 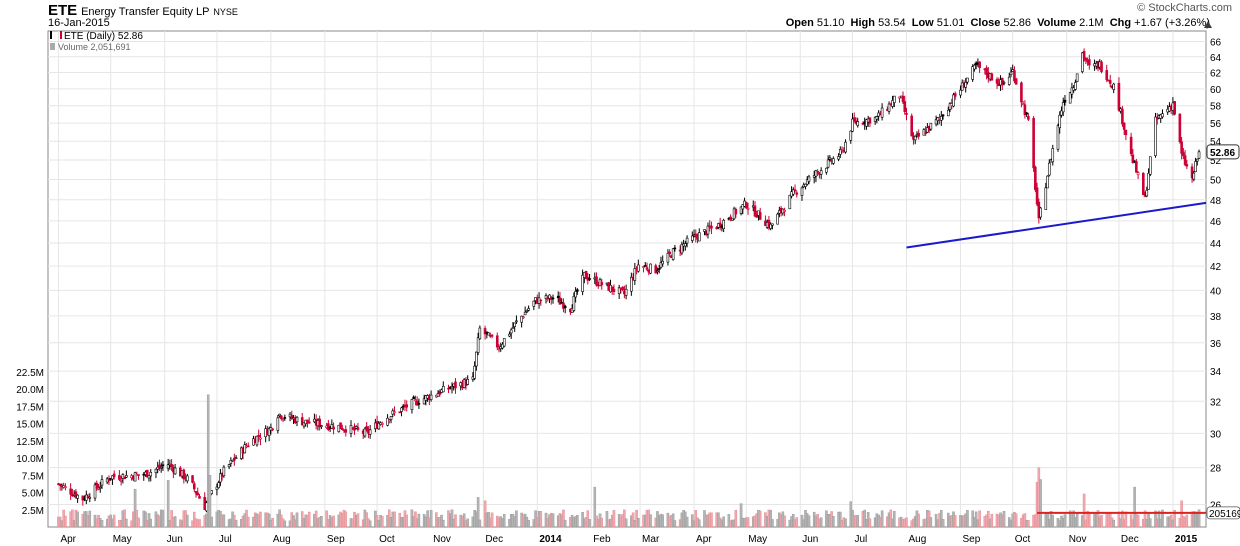 What do you see at coordinates (145, 12) in the screenshot?
I see `company-name: Energy Transfer Equity LP` at bounding box center [145, 12].